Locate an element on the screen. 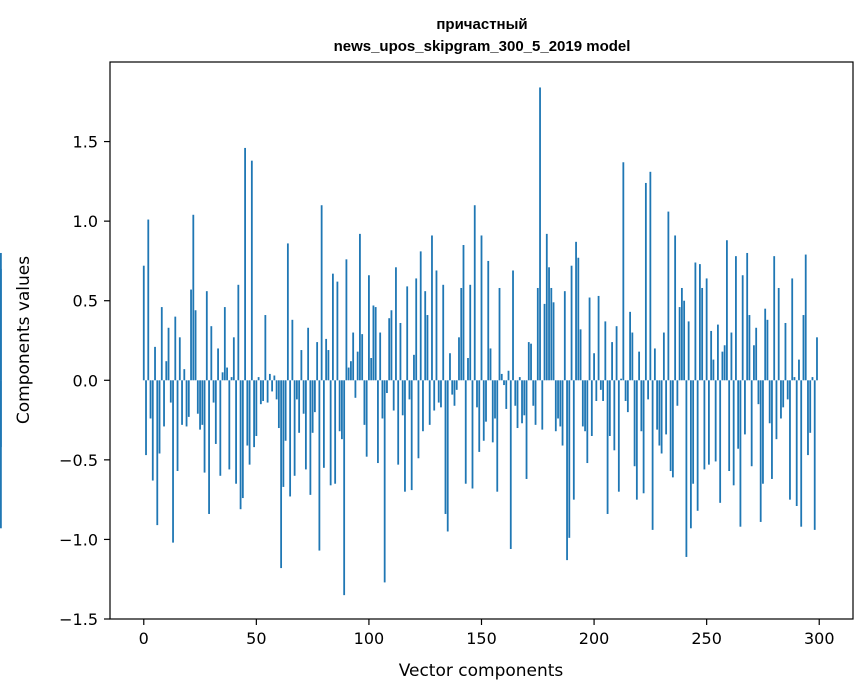 Image resolution: width=867 pixels, height=696 pixels. y-tick-label: −1.5 is located at coordinates (78, 619).